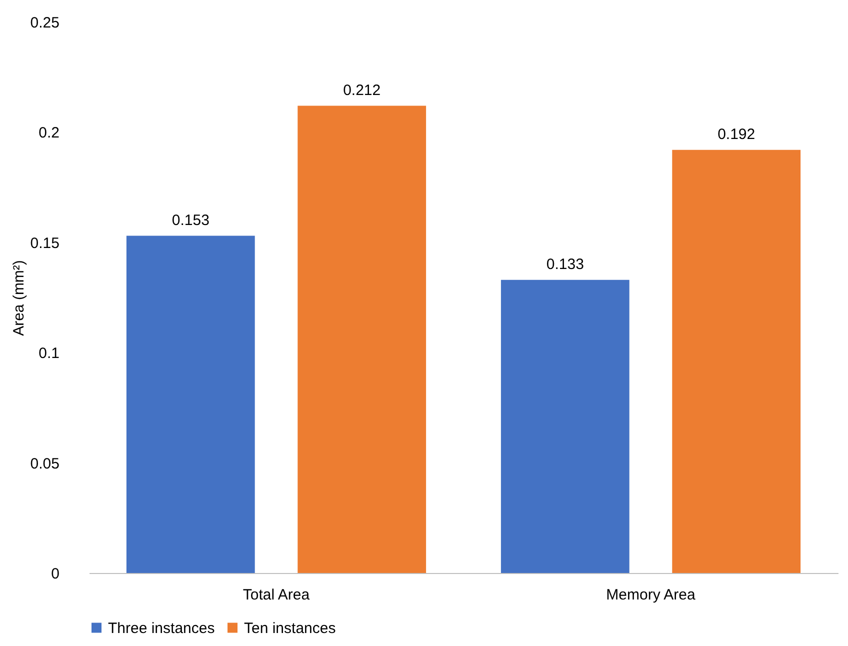  I want to click on data-label: 0.212, so click(362, 90).